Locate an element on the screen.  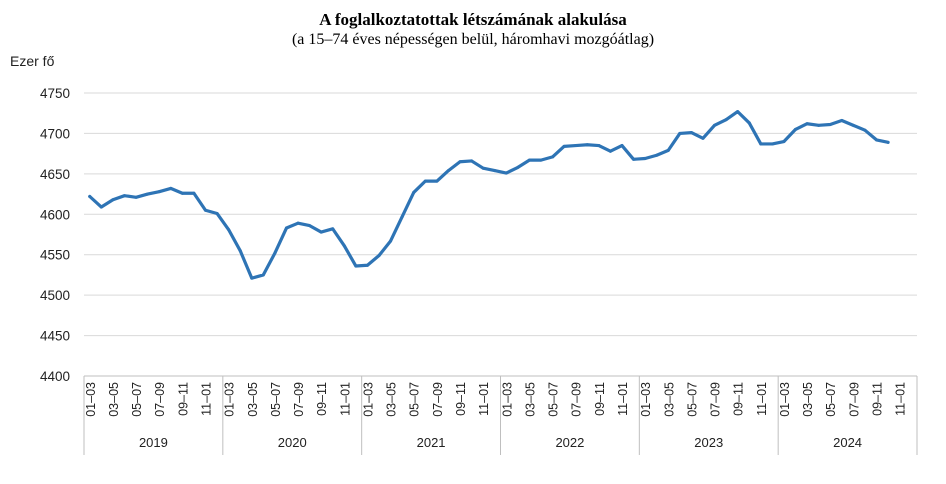
y-tick-label: 4400 is located at coordinates (55, 376).